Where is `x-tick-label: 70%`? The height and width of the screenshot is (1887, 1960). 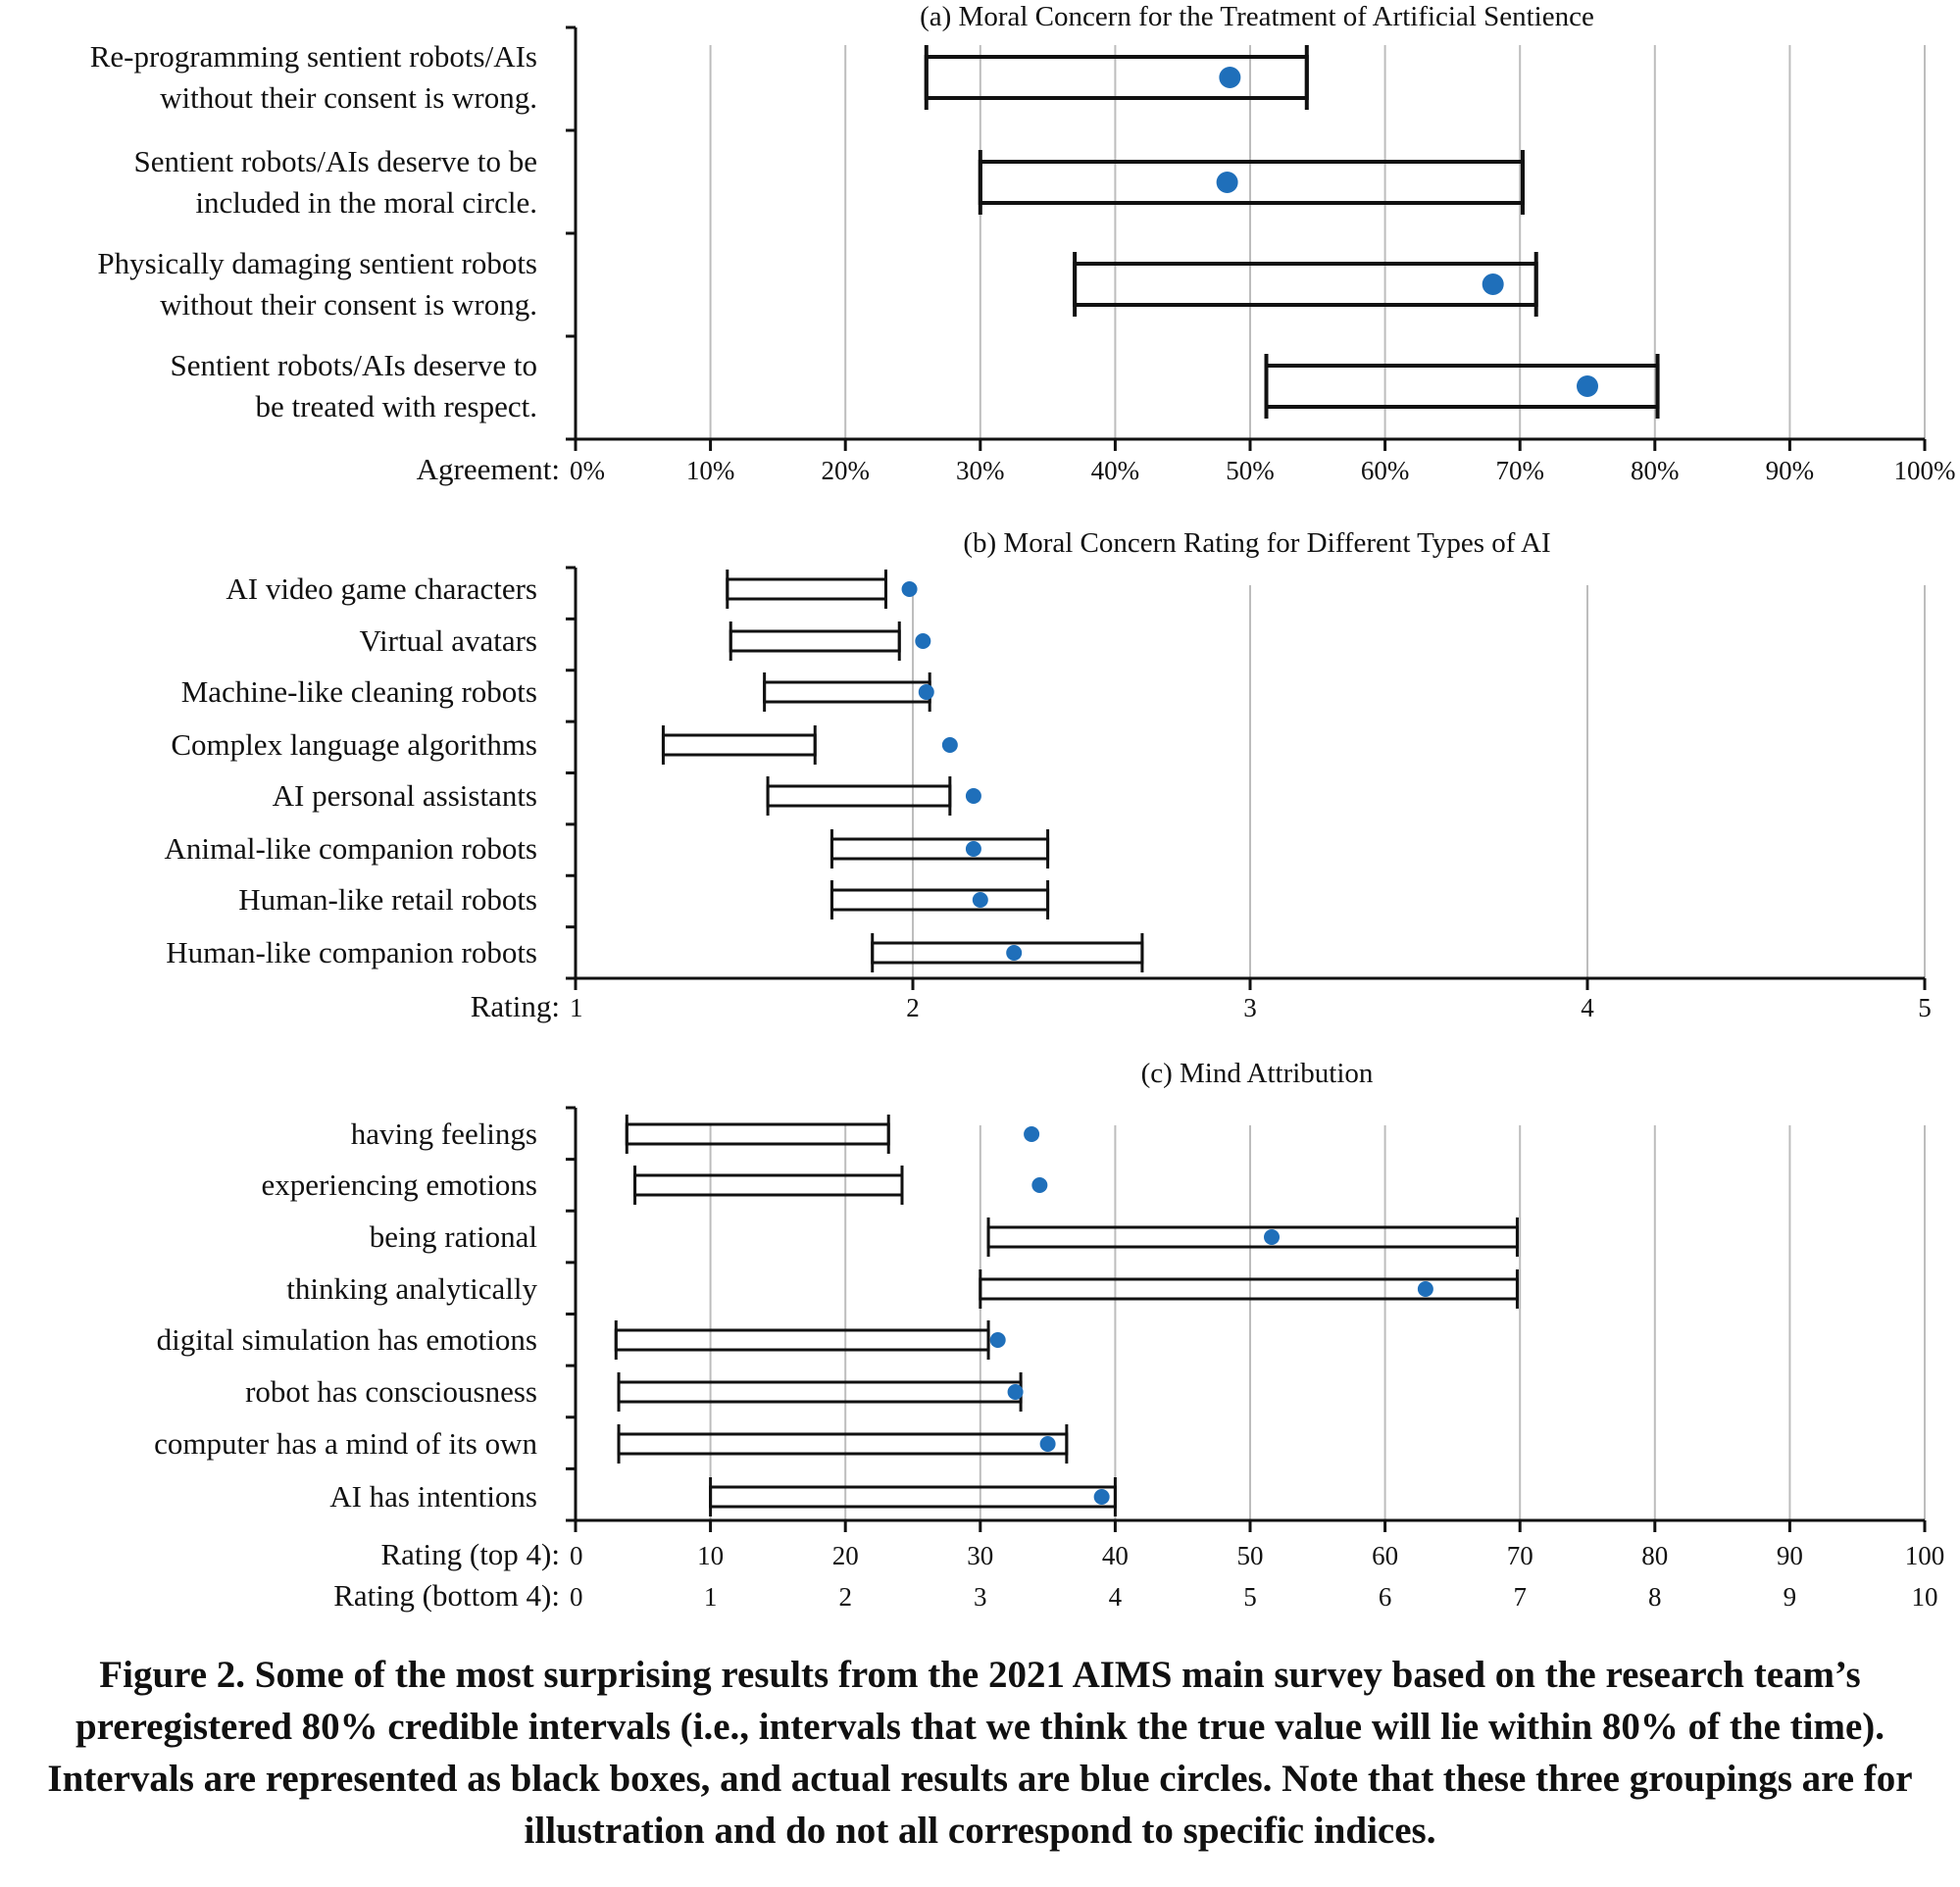 x-tick-label: 70% is located at coordinates (1519, 470).